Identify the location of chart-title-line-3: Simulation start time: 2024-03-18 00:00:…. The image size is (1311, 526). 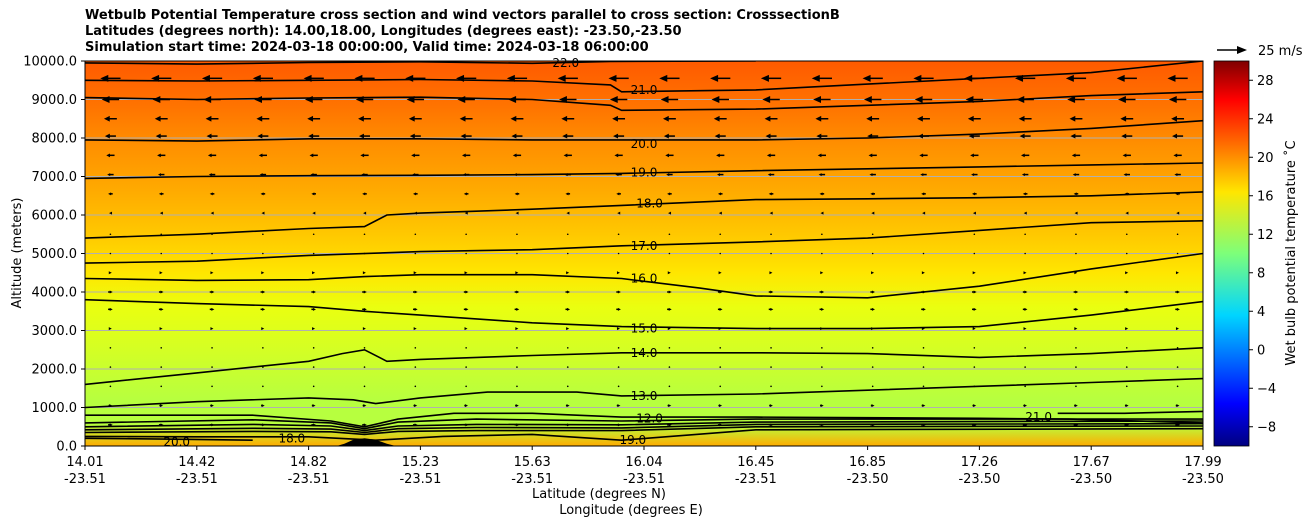
(367, 47).